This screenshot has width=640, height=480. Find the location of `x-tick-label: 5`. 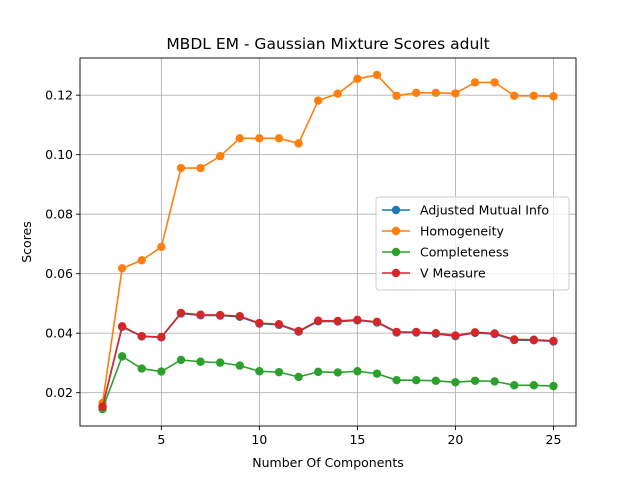

x-tick-label: 5 is located at coordinates (161, 439).